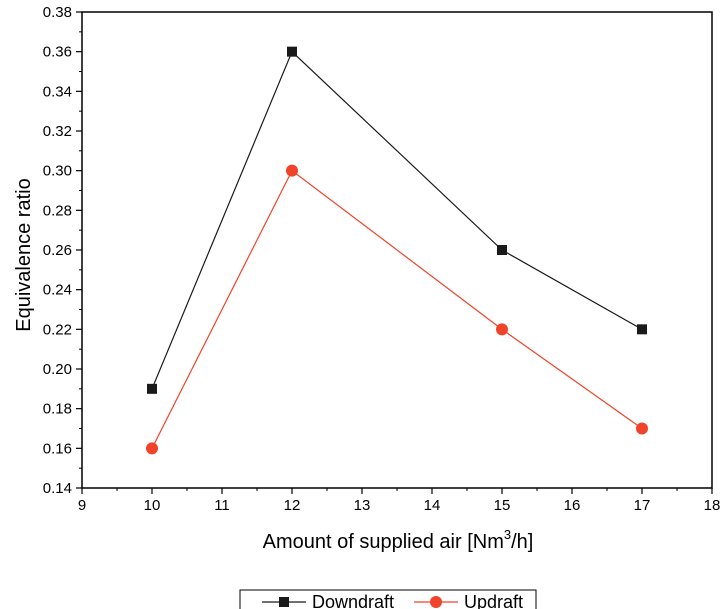  I want to click on legend-label: Updraft, so click(493, 600).